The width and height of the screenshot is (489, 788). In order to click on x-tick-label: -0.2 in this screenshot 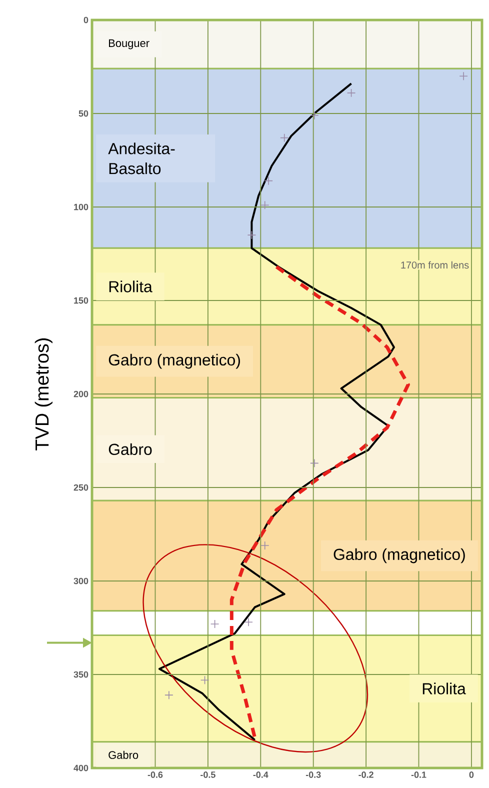, I will do `click(366, 775)`.